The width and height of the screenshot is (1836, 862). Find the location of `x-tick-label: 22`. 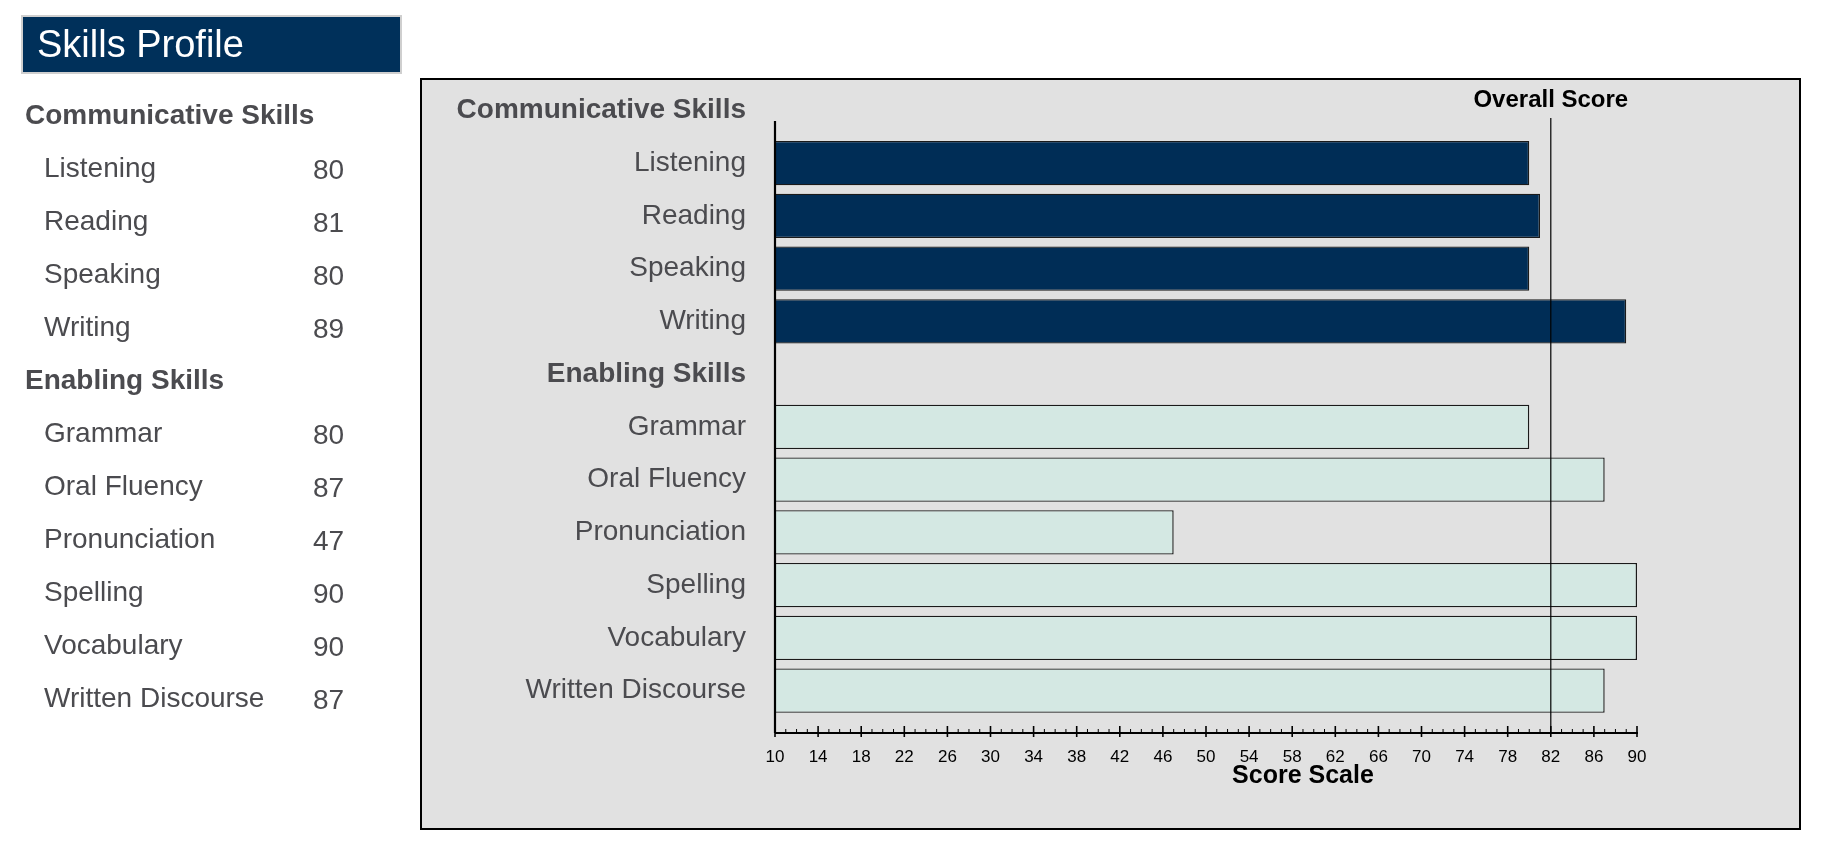

x-tick-label: 22 is located at coordinates (904, 756).